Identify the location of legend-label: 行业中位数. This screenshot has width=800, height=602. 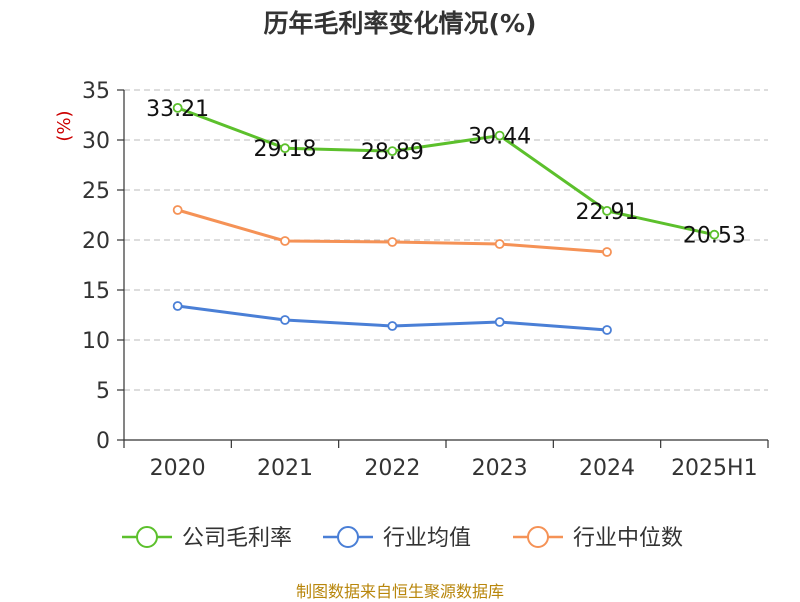
(628, 538).